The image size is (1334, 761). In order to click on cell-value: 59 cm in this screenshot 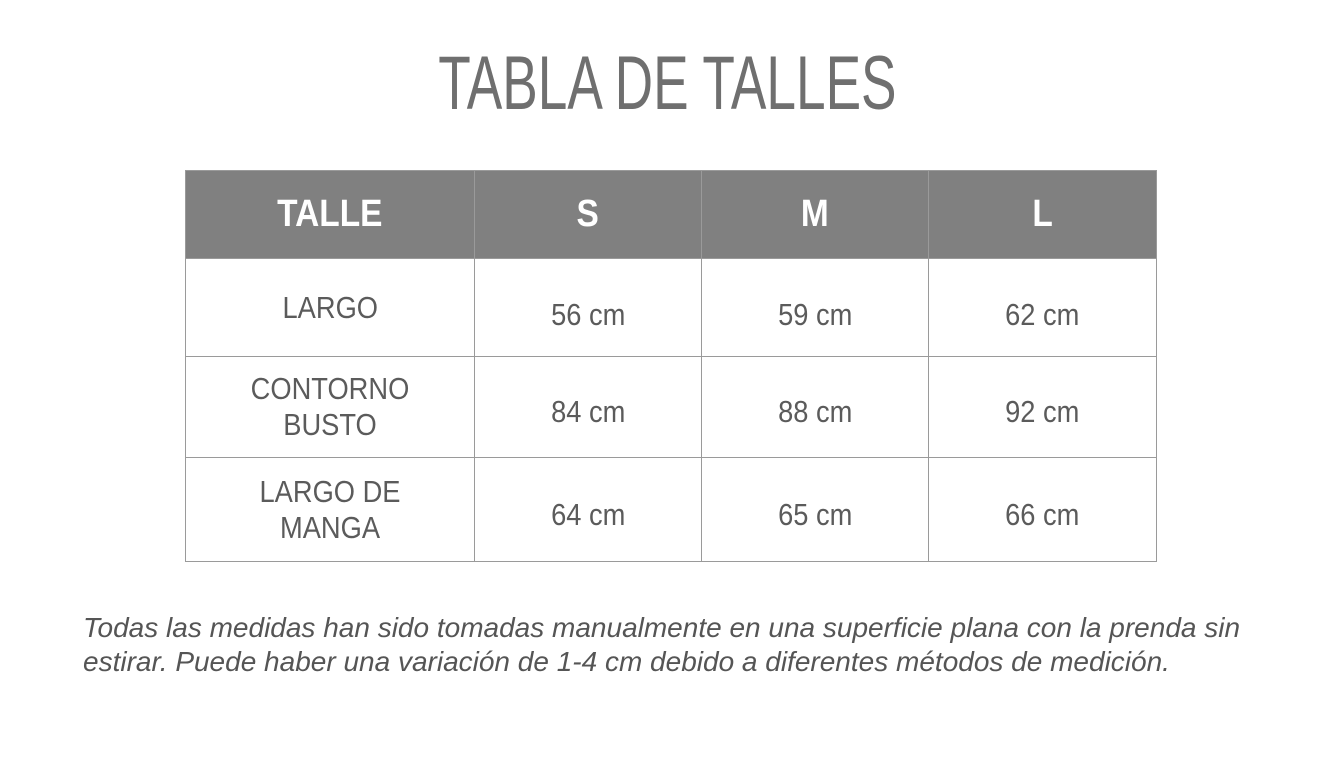, I will do `click(815, 307)`.